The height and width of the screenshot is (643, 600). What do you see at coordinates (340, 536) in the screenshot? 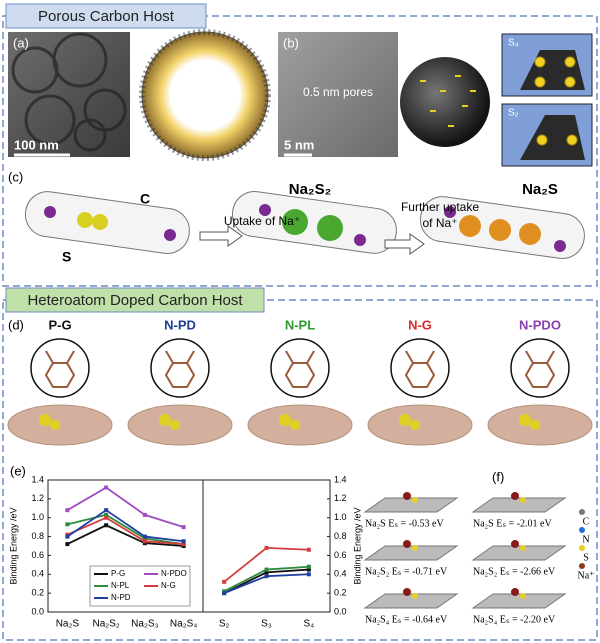
I see `y-tick-label: 0.8` at bounding box center [340, 536].